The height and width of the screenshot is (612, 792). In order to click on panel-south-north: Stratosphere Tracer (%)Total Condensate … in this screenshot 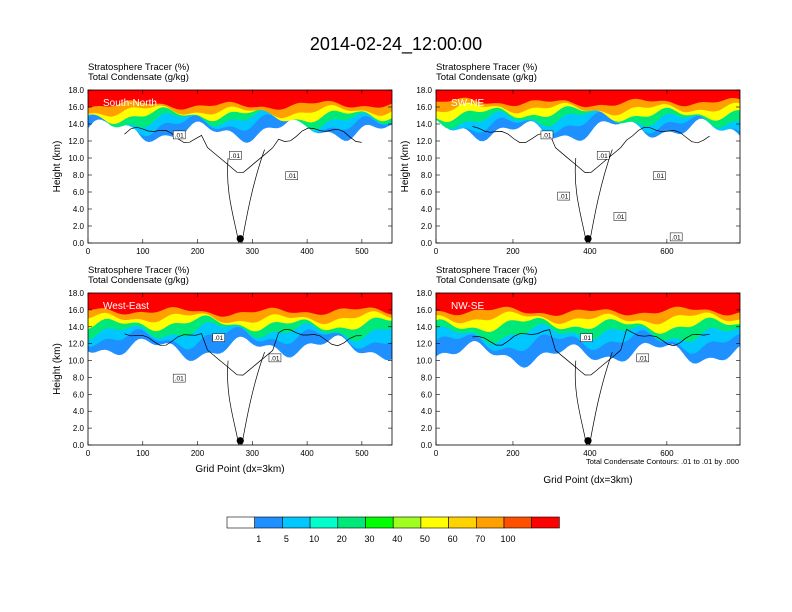, I will do `click(222, 159)`.